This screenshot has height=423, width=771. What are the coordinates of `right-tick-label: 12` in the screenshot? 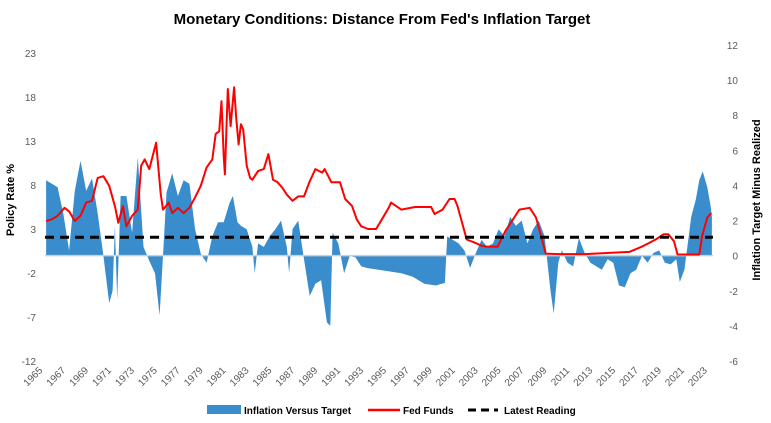 It's located at (733, 46).